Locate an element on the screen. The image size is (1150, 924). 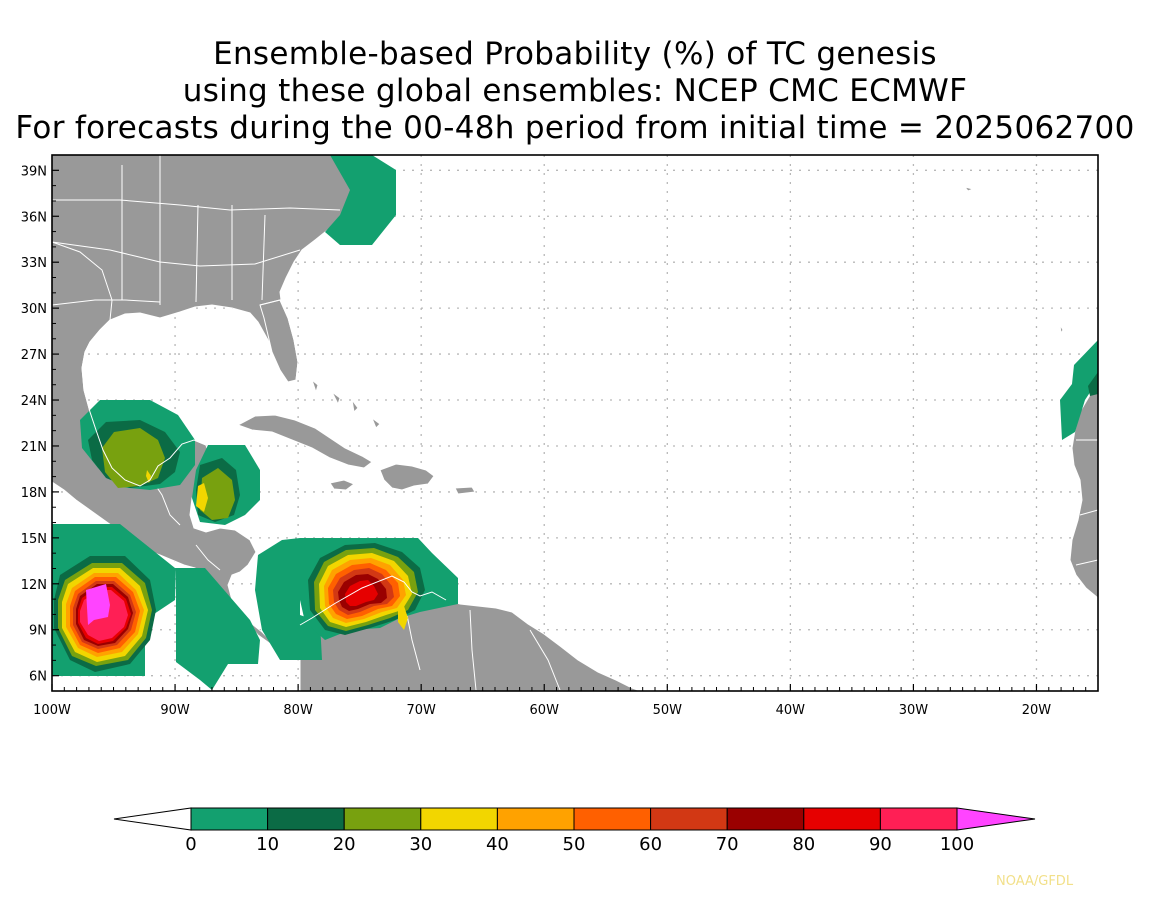
lat-label: 30N is located at coordinates (34, 309).